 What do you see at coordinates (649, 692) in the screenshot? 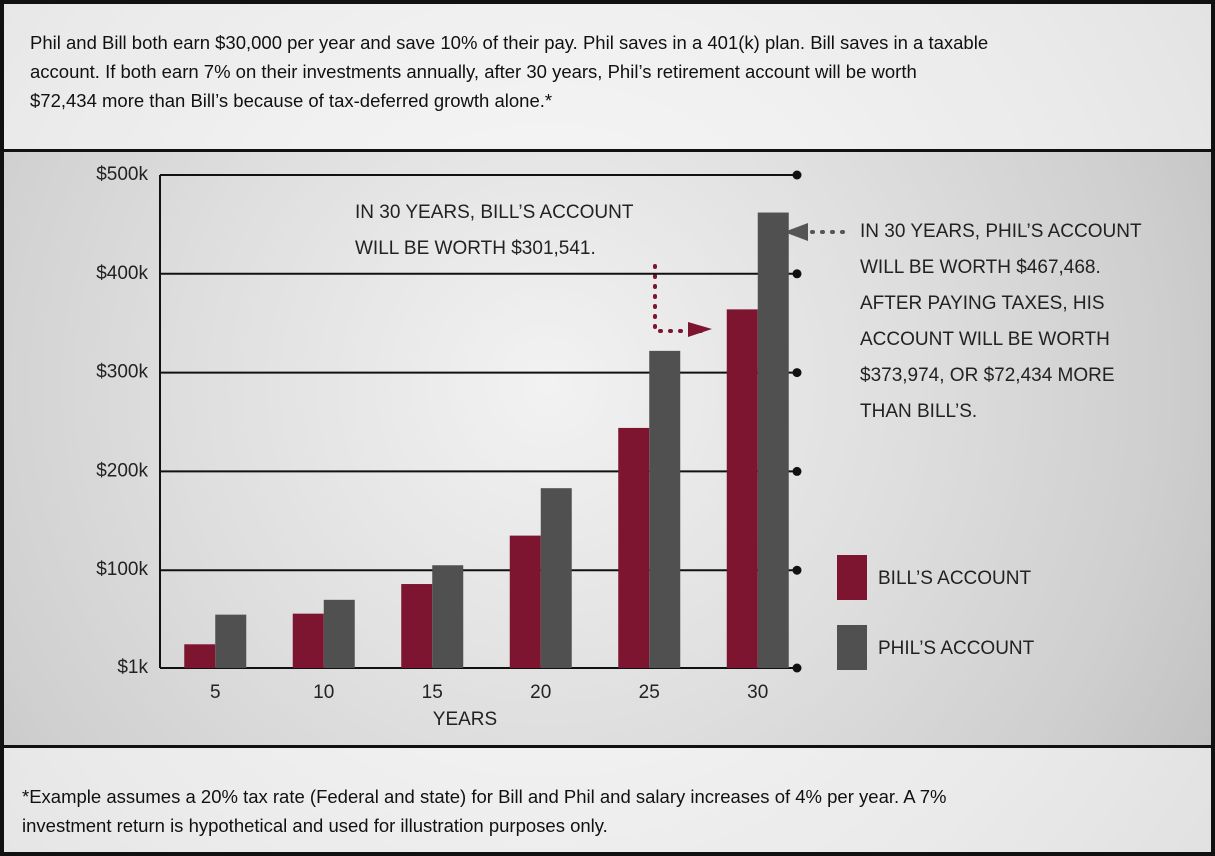
I see `x-tick-label: 25` at bounding box center [649, 692].